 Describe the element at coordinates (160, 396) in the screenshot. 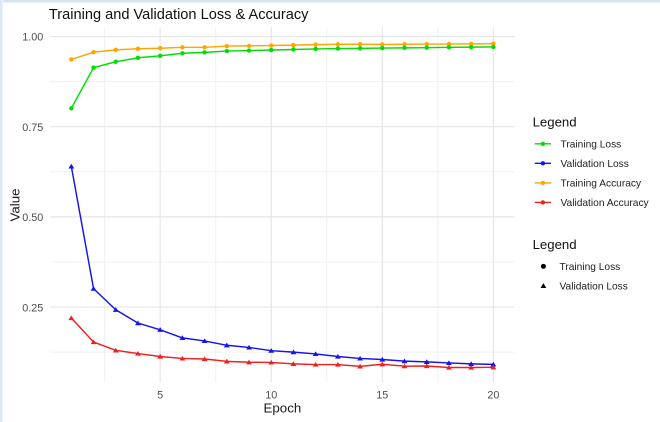

I see `svg-text: 5` at that location.